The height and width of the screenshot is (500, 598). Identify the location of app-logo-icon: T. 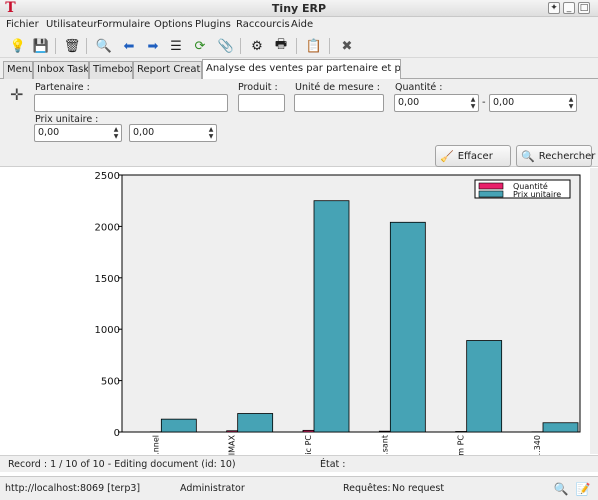
(10, 8).